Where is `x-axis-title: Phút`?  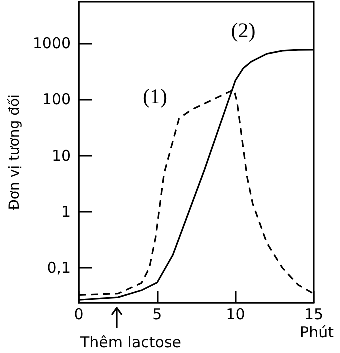
x-axis-title: Phút is located at coordinates (317, 333).